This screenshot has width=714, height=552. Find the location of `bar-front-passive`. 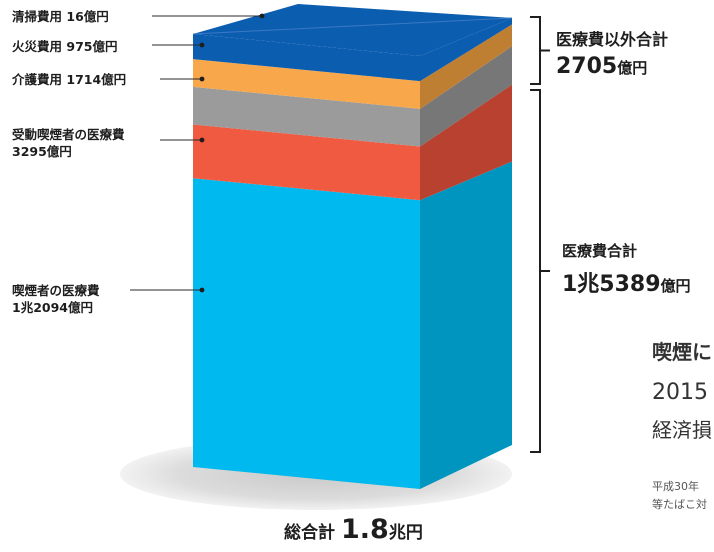

bar-front-passive is located at coordinates (306, 162).